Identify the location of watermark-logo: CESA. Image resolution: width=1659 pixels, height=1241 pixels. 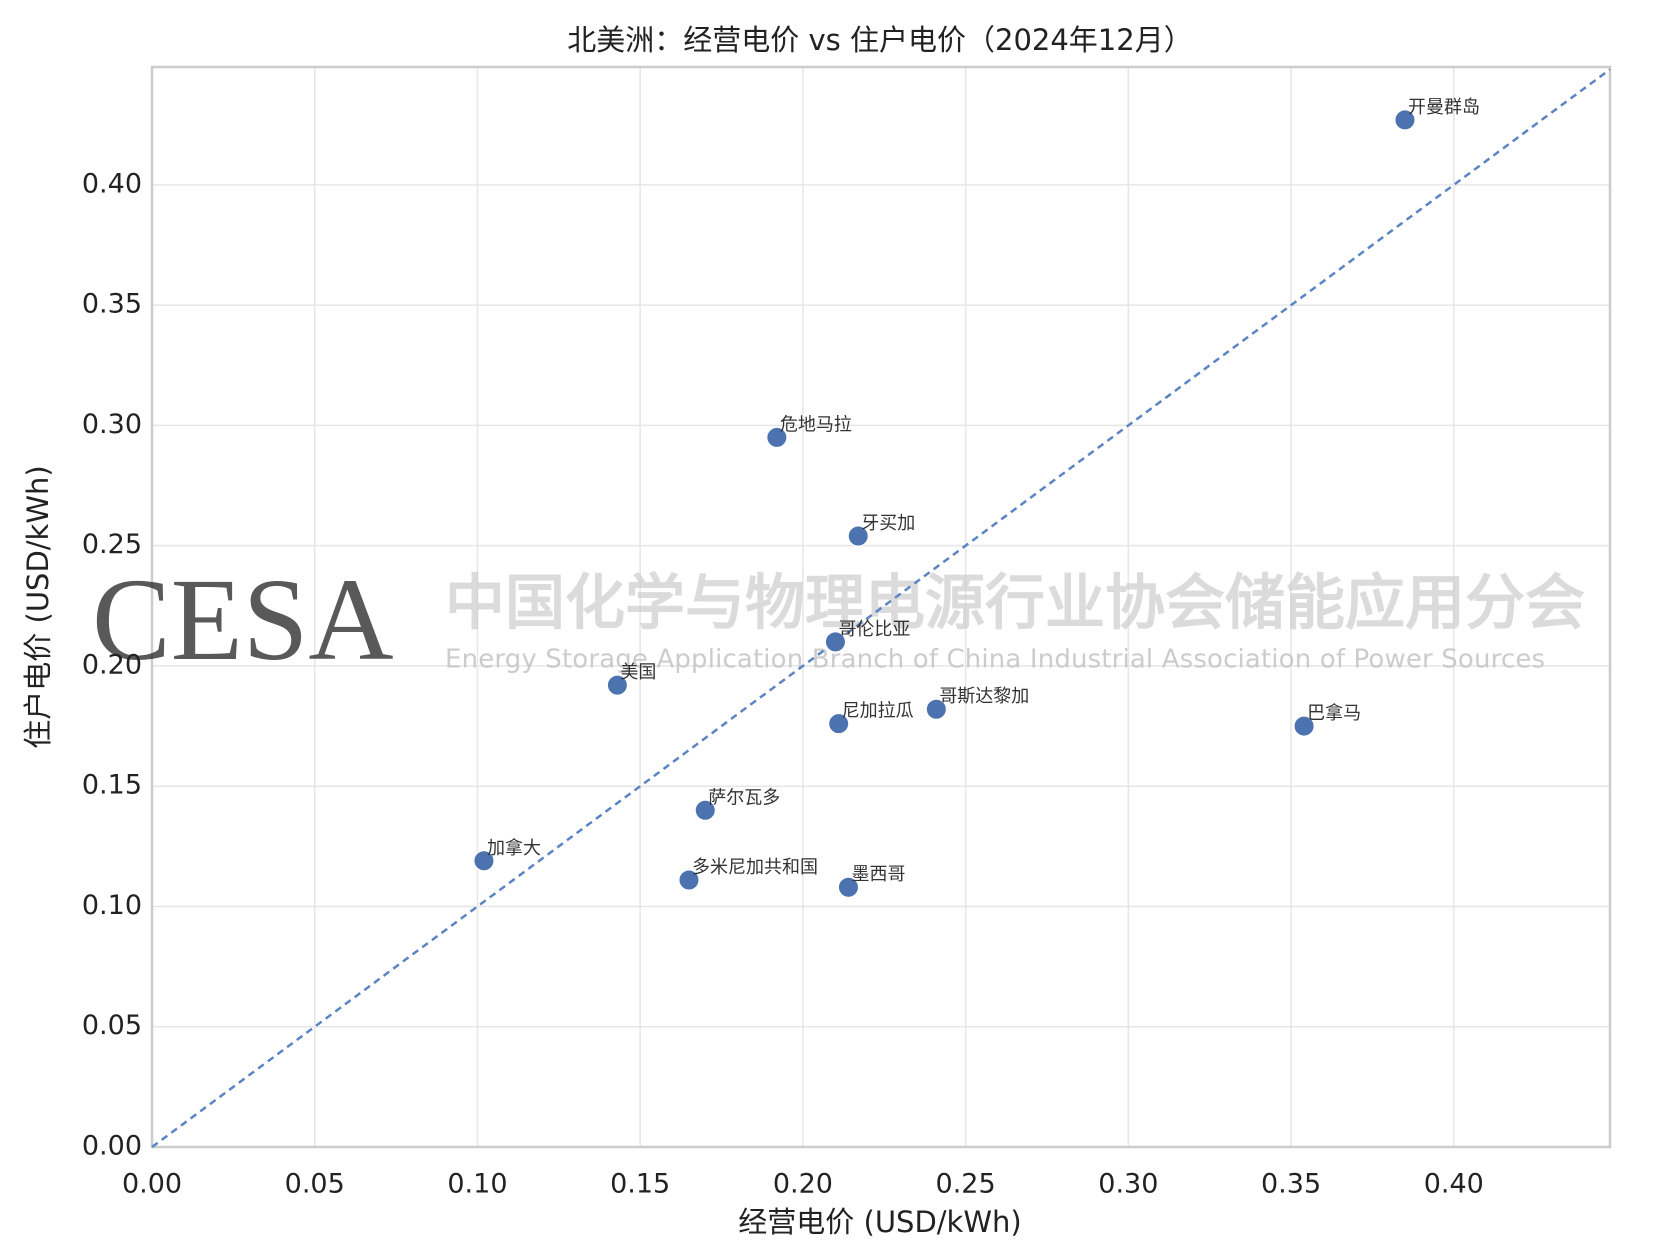
(243, 619).